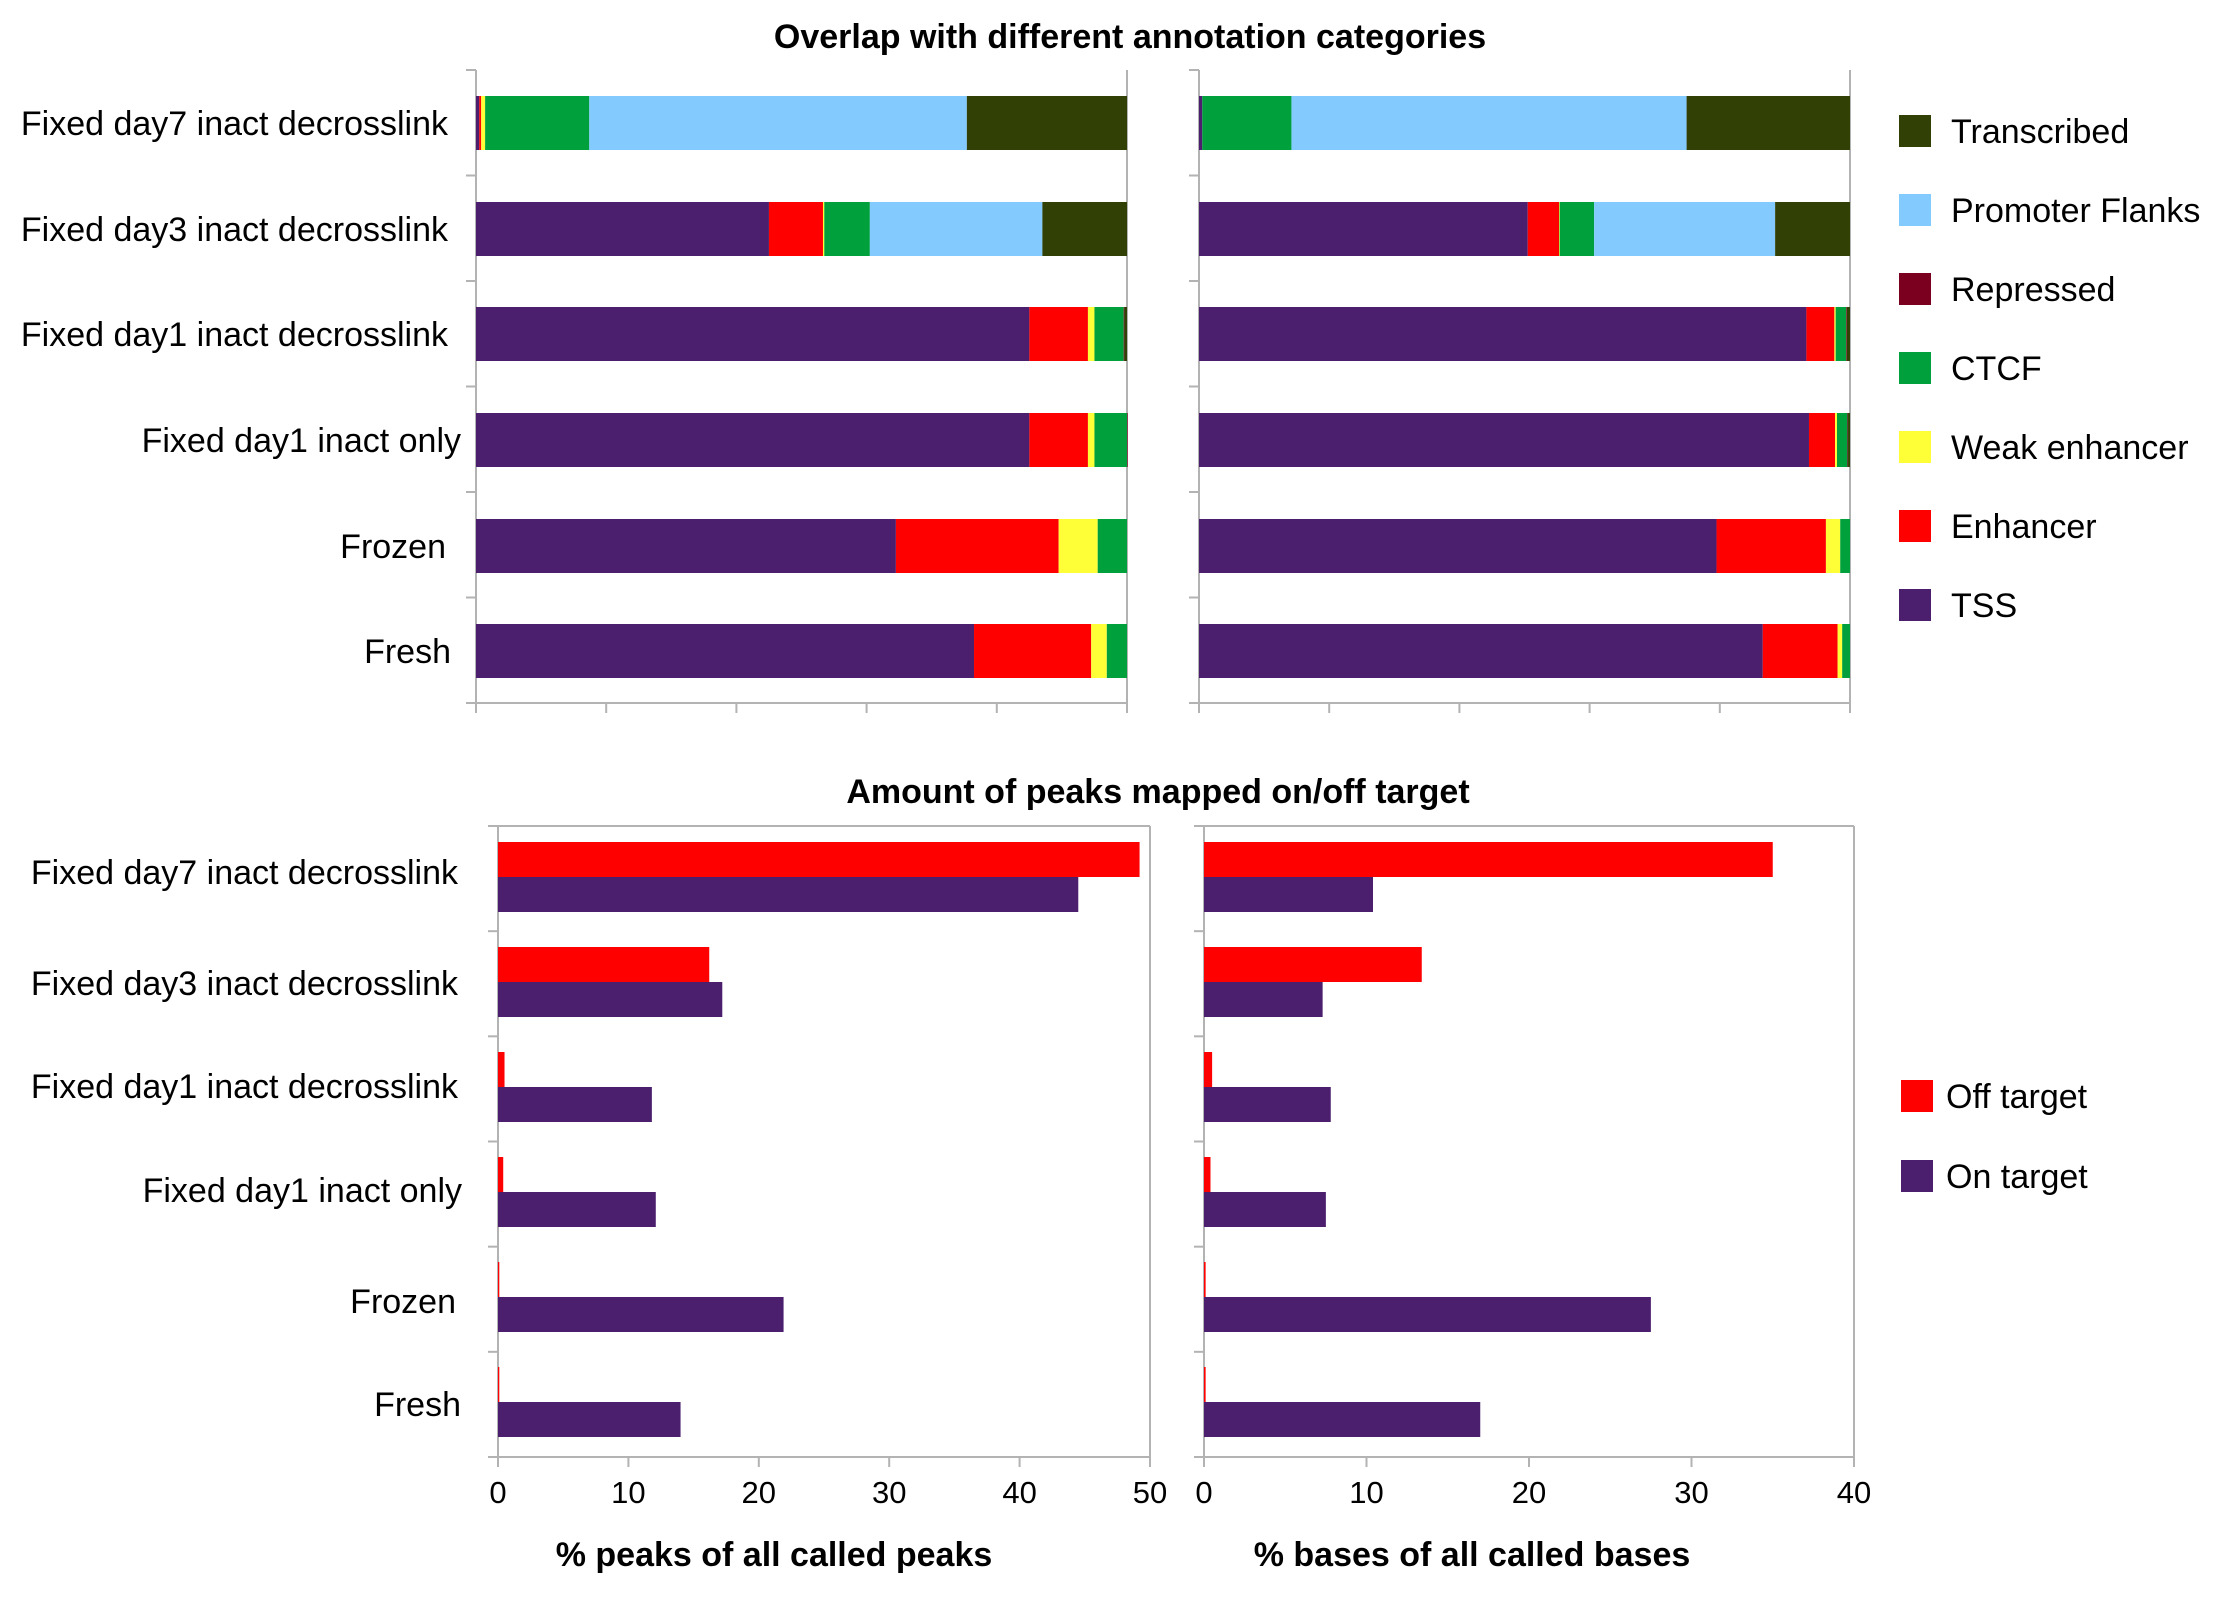 Image resolution: width=2224 pixels, height=1619 pixels. Describe the element at coordinates (235, 335) in the screenshot. I see `category-label: Fixed day1 inact decrosslink` at that location.